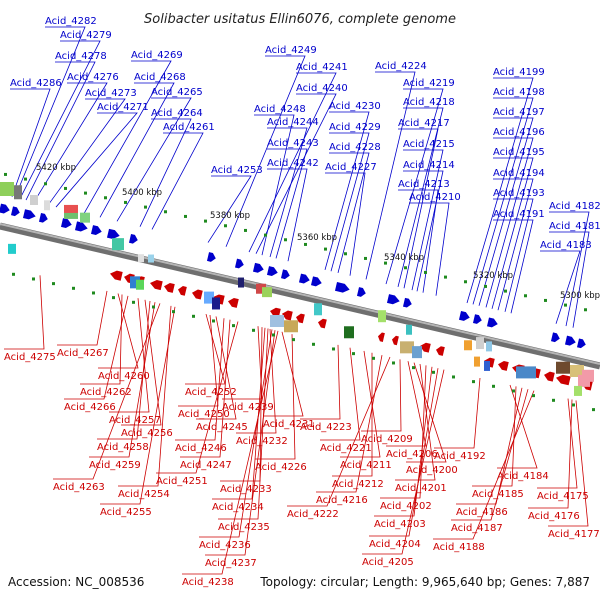  Describe the element at coordinates (124, 376) in the screenshot. I see `bottom-gene-label: Acid_4260` at that location.